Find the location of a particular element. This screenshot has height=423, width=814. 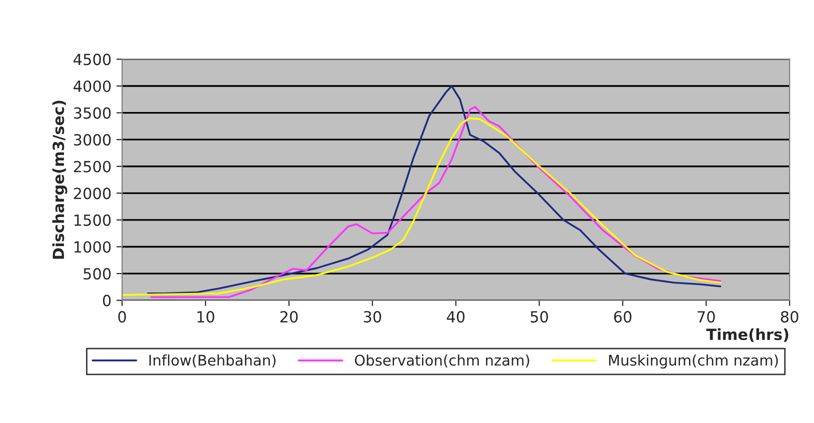

y-axis-title: Discharge(m3/sec) is located at coordinates (60, 179).